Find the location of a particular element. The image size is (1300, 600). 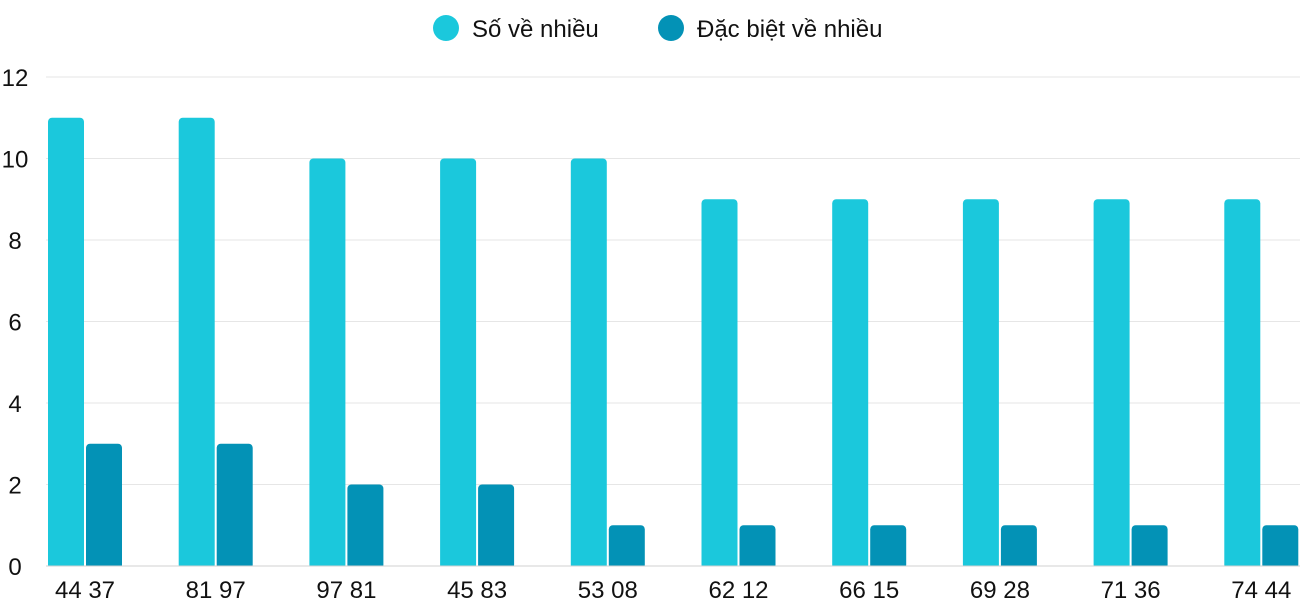

y-tick-label: 2 is located at coordinates (14, 486).